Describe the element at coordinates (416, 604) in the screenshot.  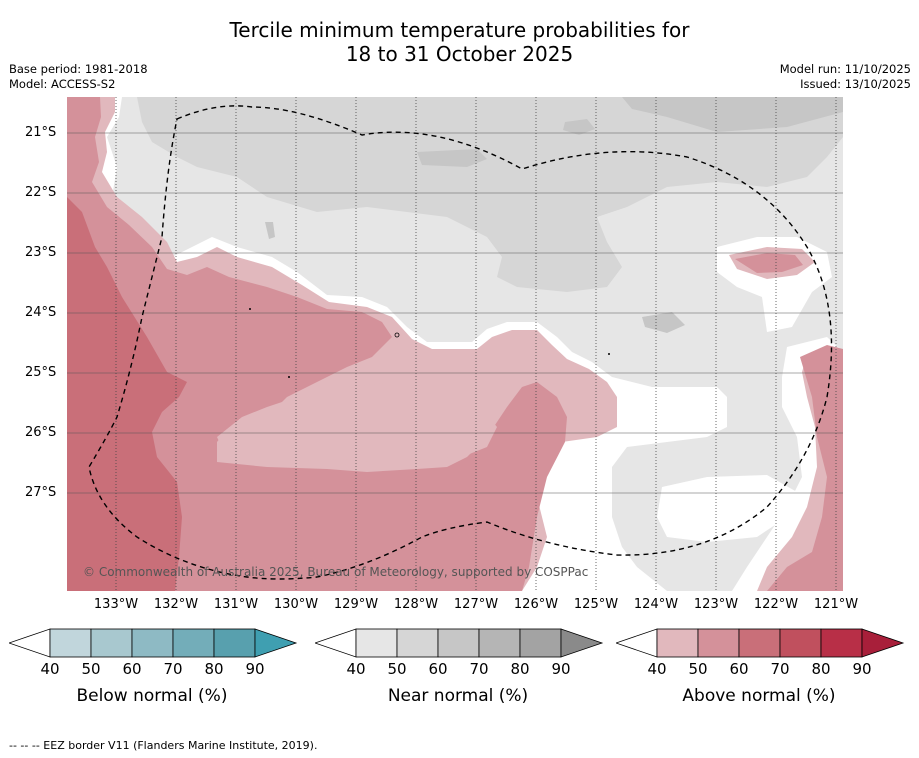
I see `lon-label: 128°W` at that location.